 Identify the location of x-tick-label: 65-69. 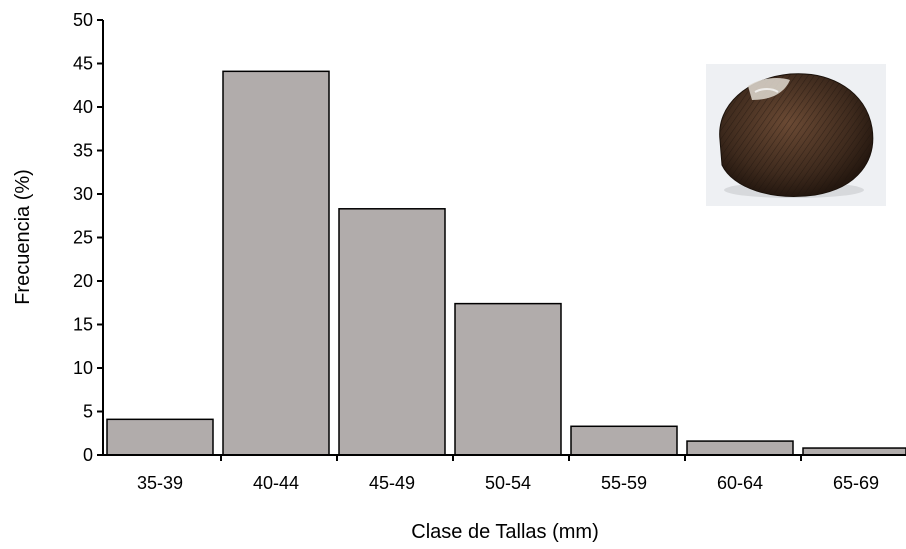
(856, 483).